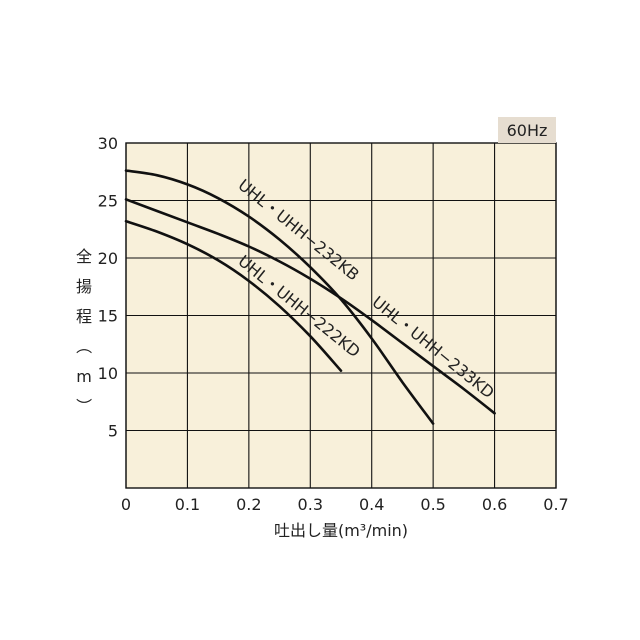  What do you see at coordinates (371, 504) in the screenshot?
I see `x-tick-label-4: 0.4` at bounding box center [371, 504].